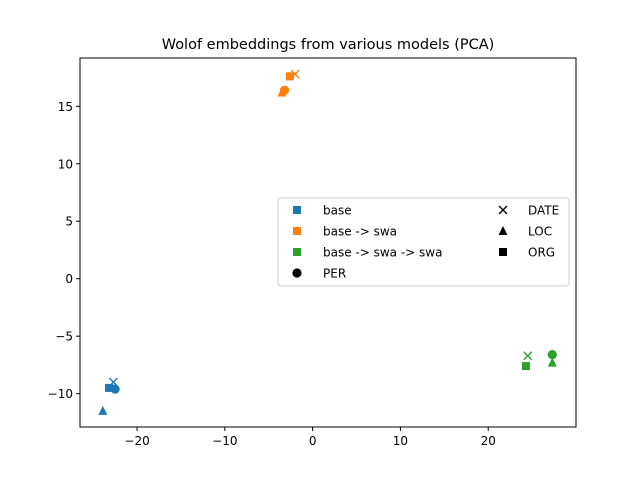 This screenshot has height=480, width=640. What do you see at coordinates (337, 211) in the screenshot?
I see `legend-label: base` at bounding box center [337, 211].